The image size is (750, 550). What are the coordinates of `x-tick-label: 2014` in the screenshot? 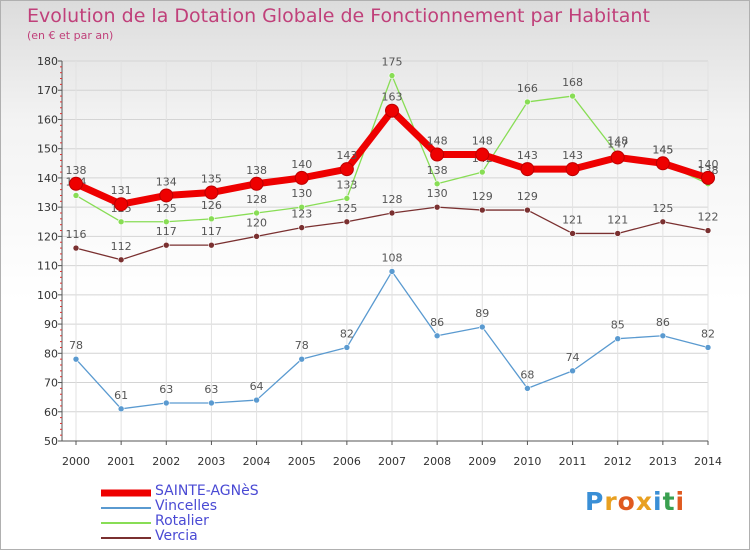 It's located at (708, 461).